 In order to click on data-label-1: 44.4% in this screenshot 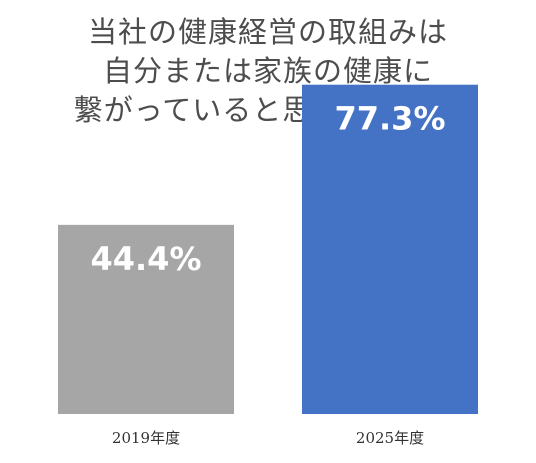, I will do `click(145, 259)`.